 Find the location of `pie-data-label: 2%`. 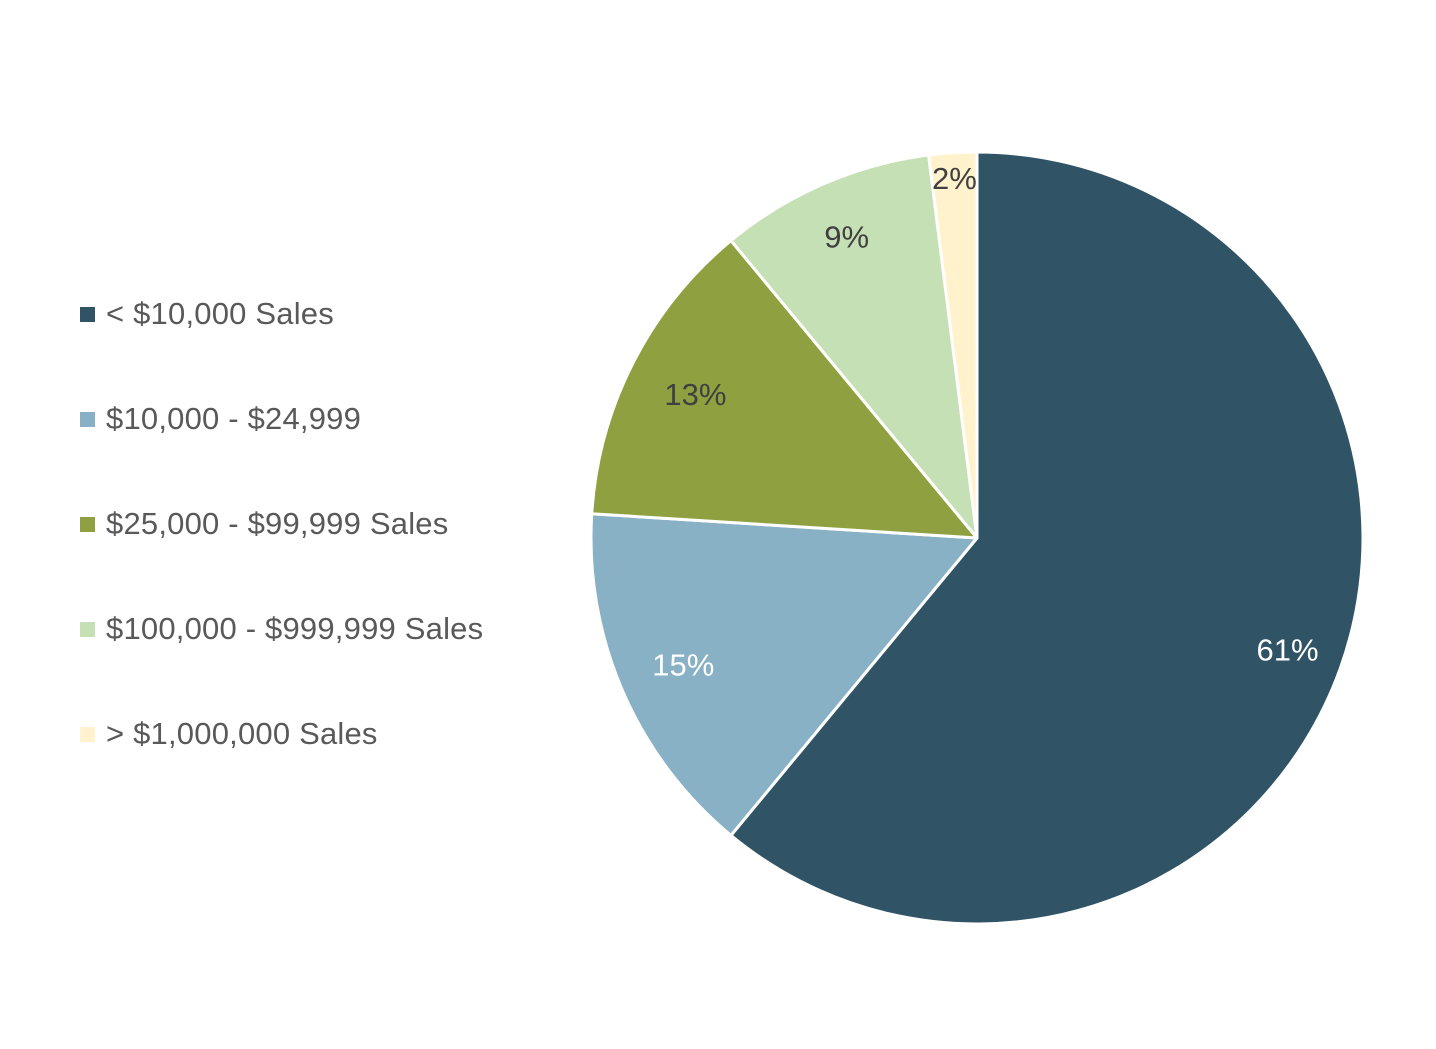

pie-data-label: 2% is located at coordinates (954, 178).